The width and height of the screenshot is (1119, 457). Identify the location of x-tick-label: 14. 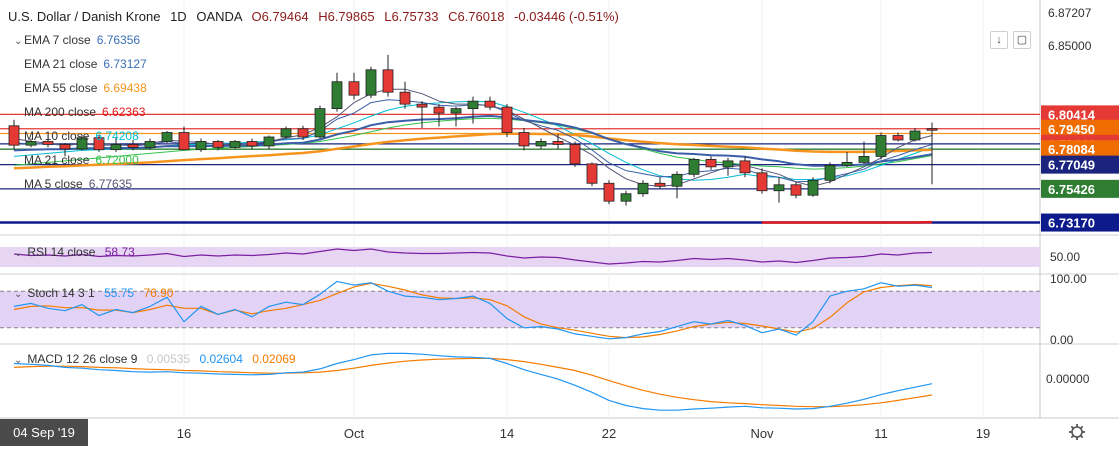
(507, 433).